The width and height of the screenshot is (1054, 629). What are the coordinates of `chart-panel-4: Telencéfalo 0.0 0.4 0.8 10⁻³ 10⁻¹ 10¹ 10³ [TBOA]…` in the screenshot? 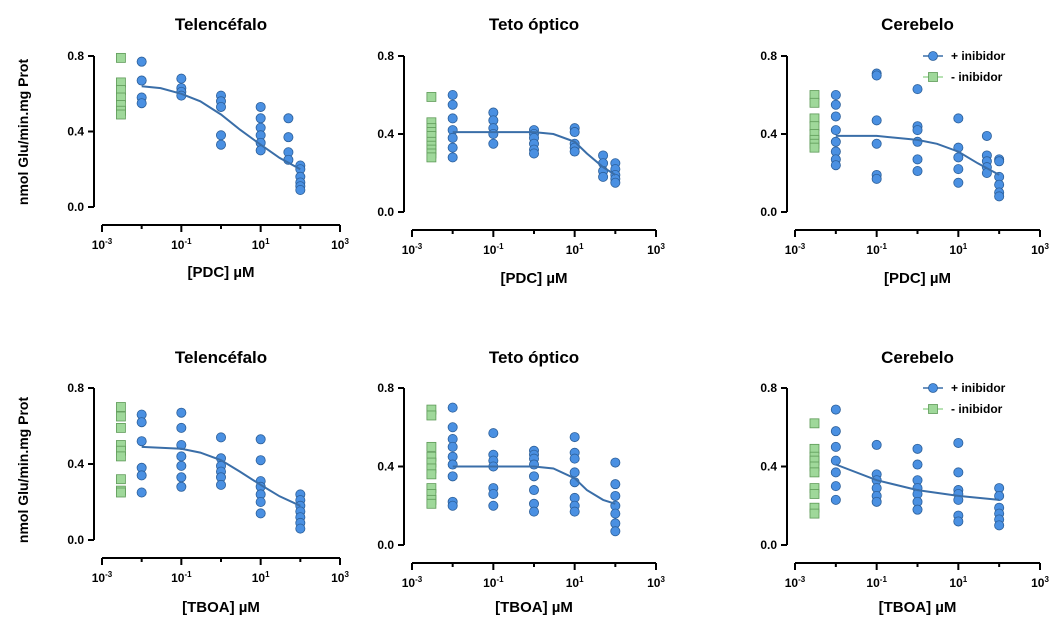 It's located at (208, 482).